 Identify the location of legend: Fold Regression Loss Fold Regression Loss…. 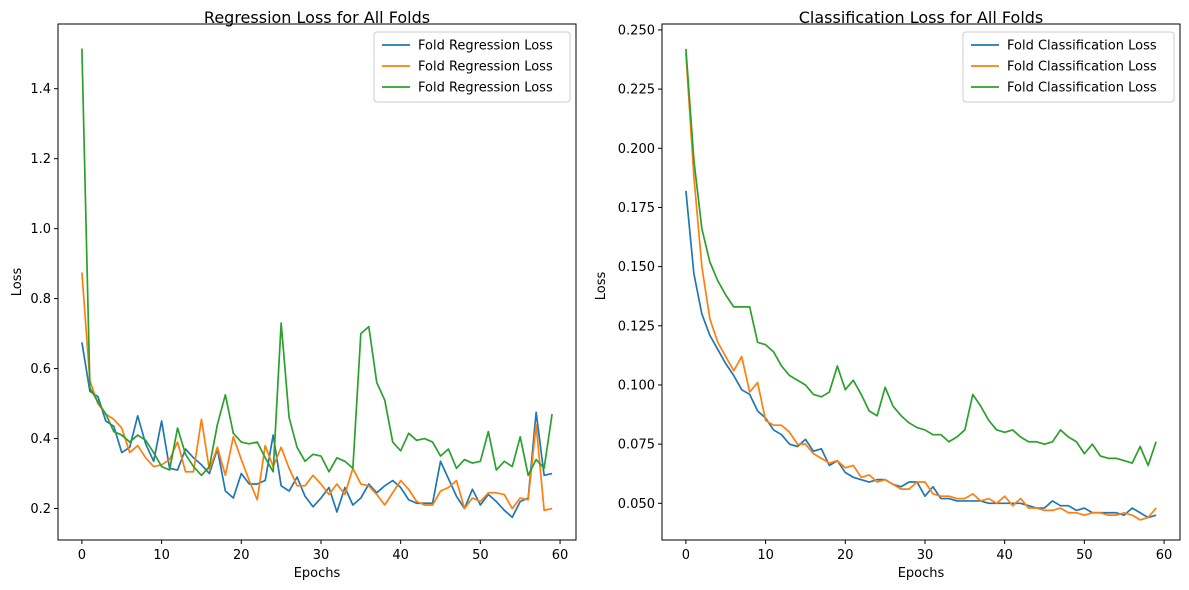
(472, 67).